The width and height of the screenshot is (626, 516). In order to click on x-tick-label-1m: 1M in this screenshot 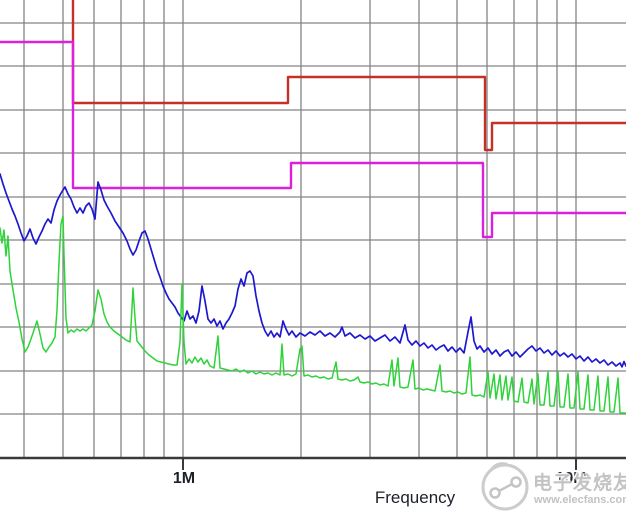, I will do `click(184, 478)`.